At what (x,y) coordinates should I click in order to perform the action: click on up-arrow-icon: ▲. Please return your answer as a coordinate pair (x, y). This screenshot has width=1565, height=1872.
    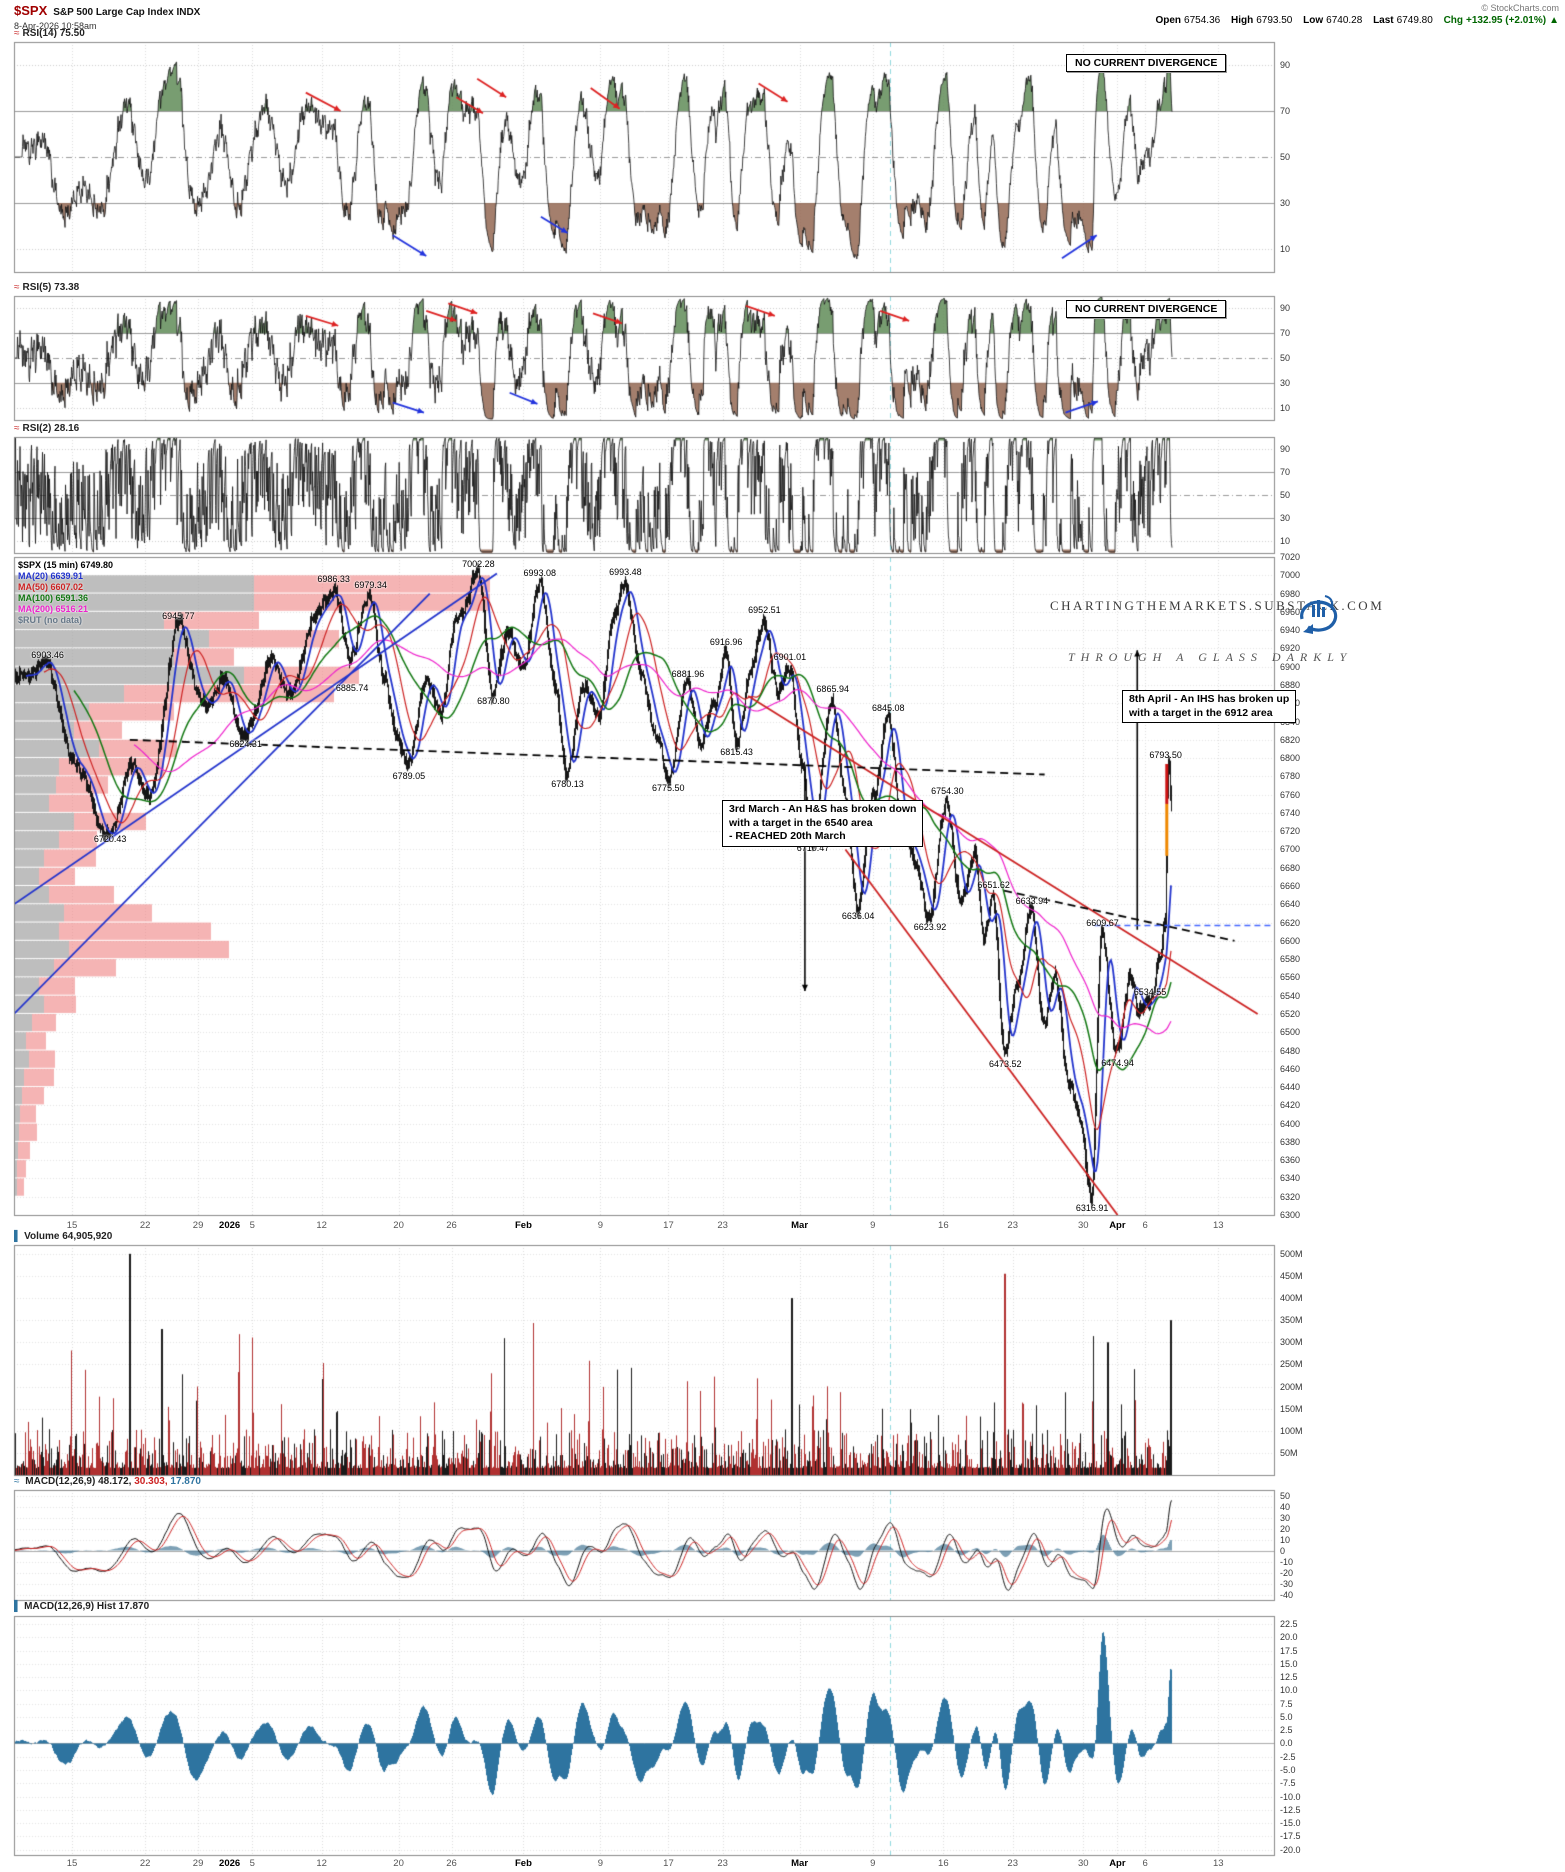
    Looking at the image, I should click on (1554, 20).